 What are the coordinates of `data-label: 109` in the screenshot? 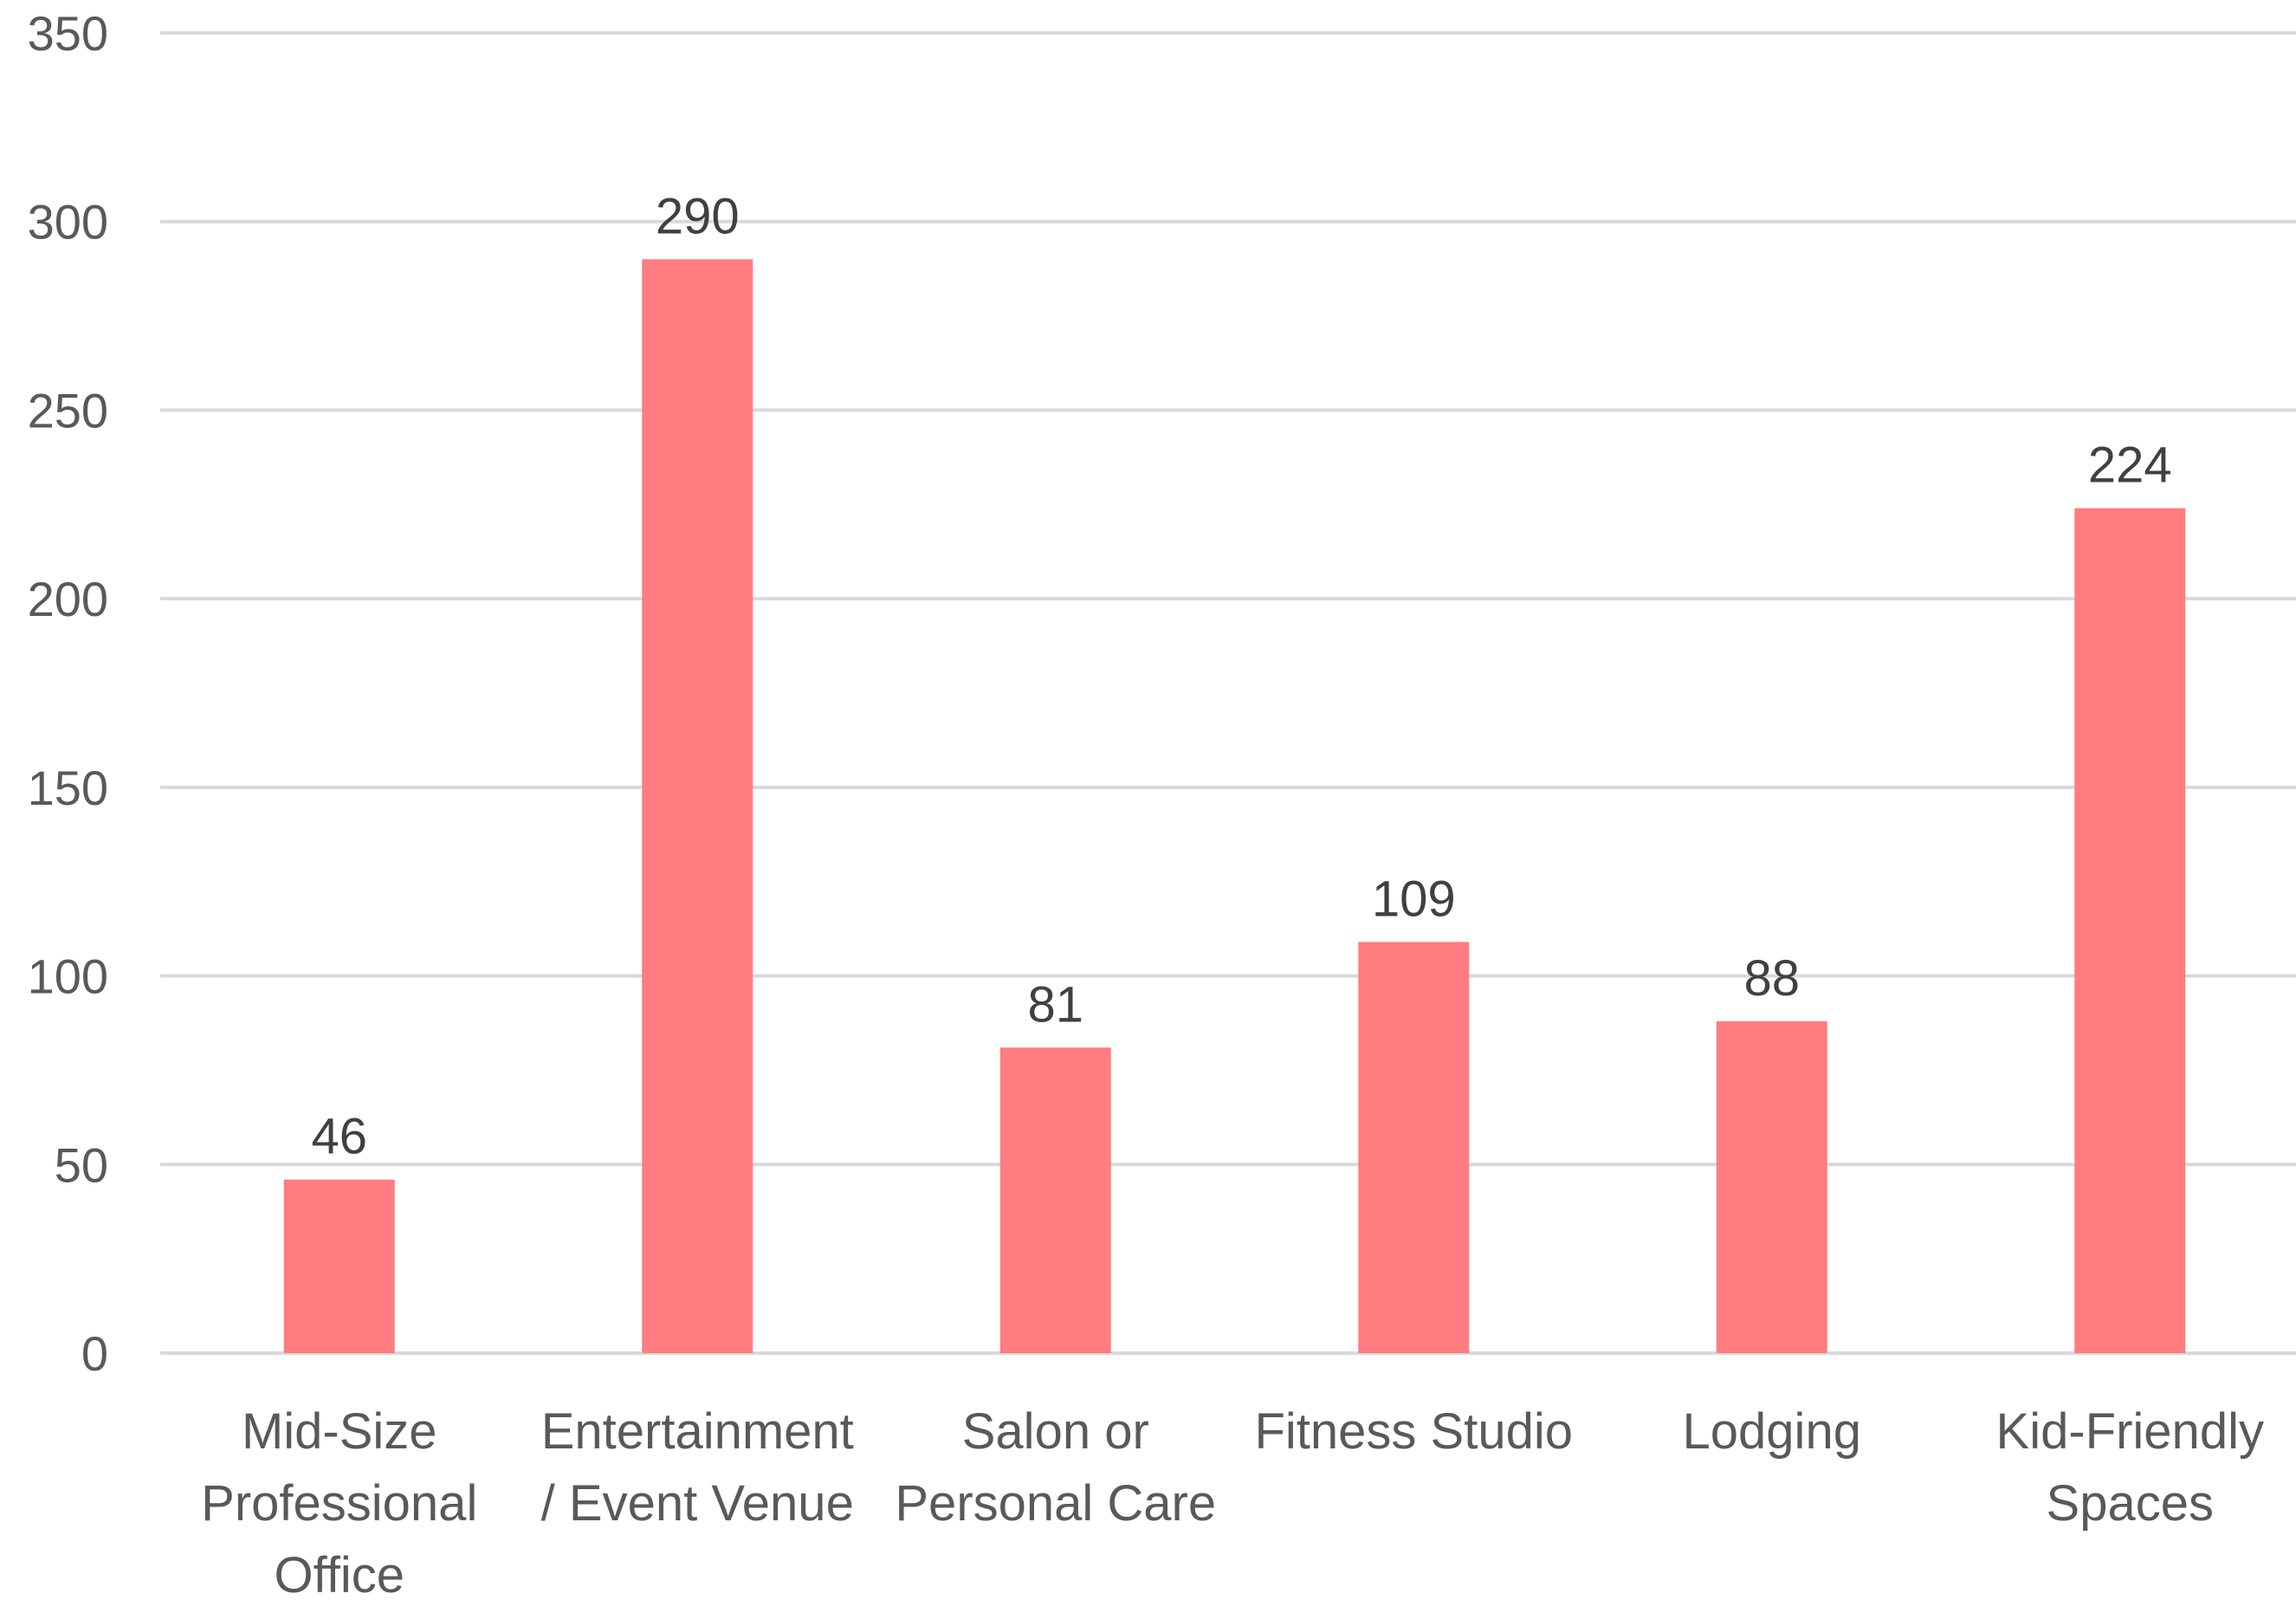 It's located at (1414, 899).